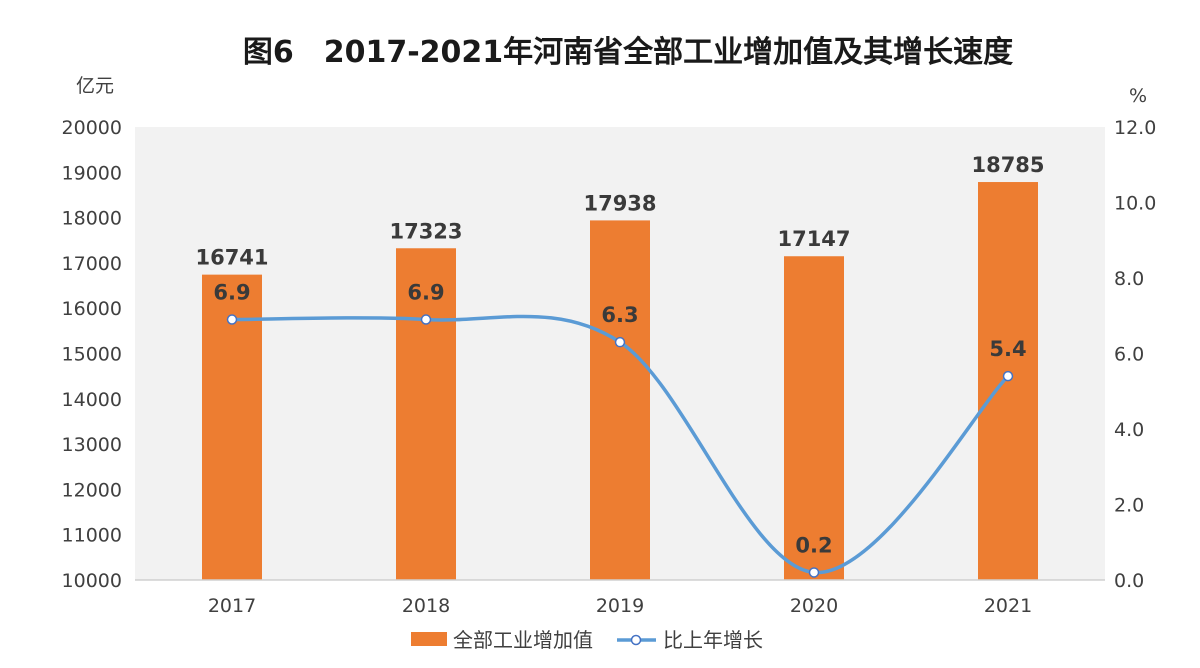  Describe the element at coordinates (92, 128) in the screenshot. I see `left-tick-label: 20000` at that location.